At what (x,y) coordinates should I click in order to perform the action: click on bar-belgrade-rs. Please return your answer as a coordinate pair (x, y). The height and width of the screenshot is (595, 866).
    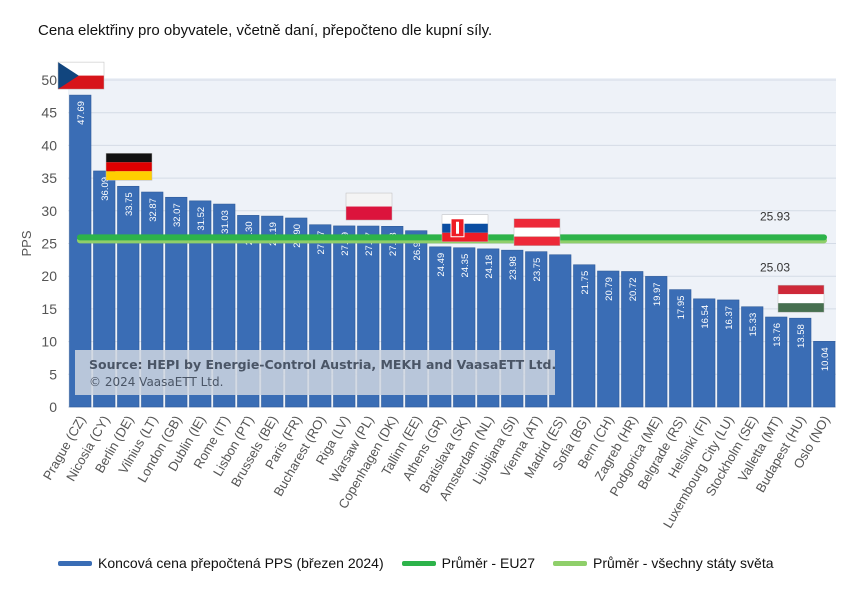
    Looking at the image, I should click on (680, 348).